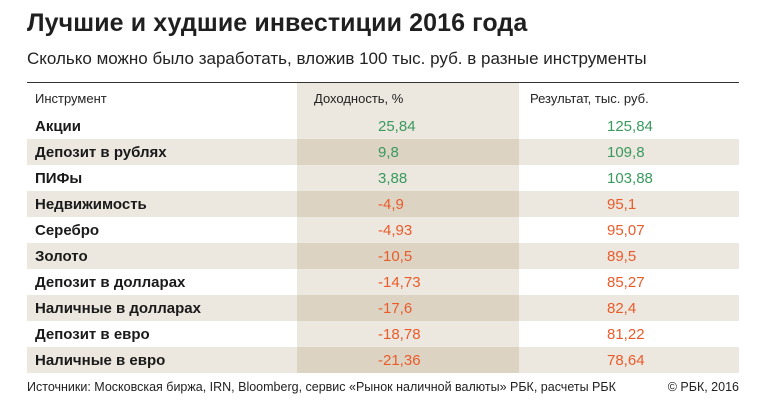  I want to click on yield-value: -18,78, so click(399, 334).